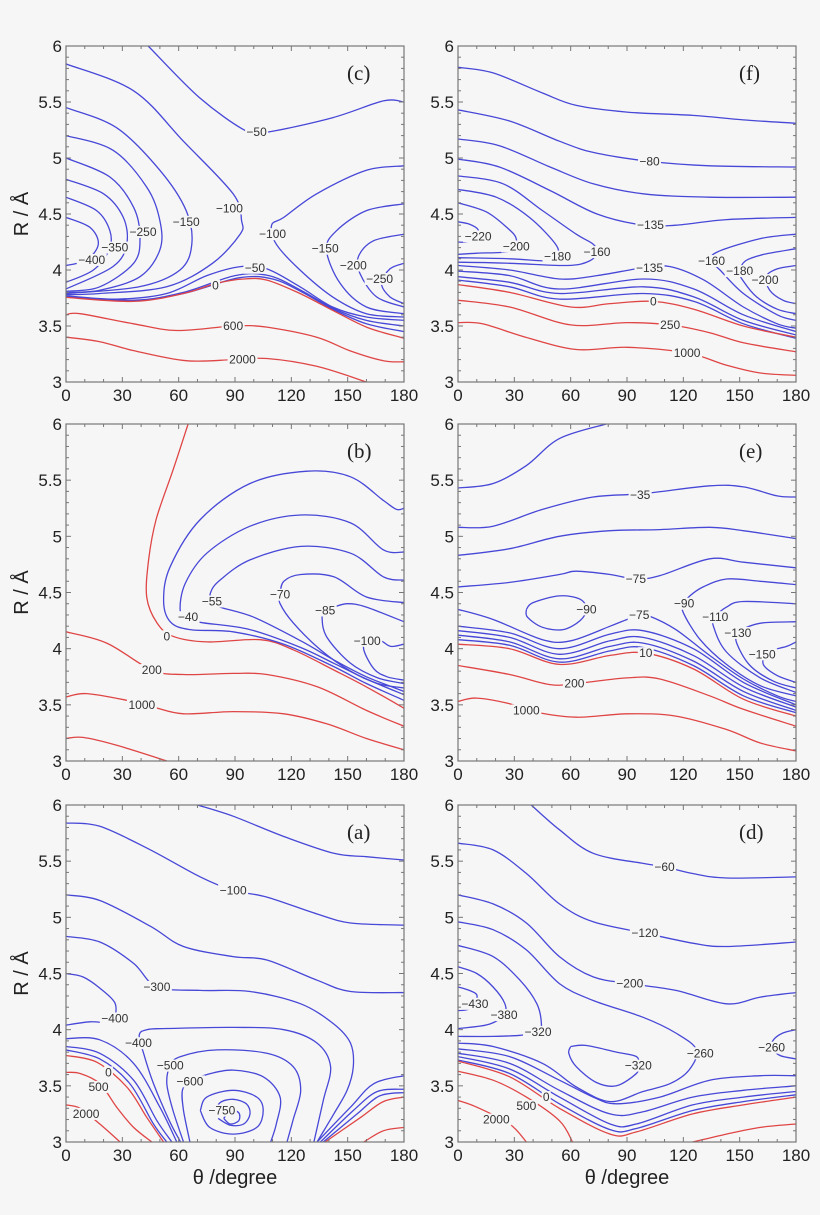 This screenshot has width=820, height=1215. Describe the element at coordinates (449, 761) in the screenshot. I see `y-tick-label: 3` at that location.